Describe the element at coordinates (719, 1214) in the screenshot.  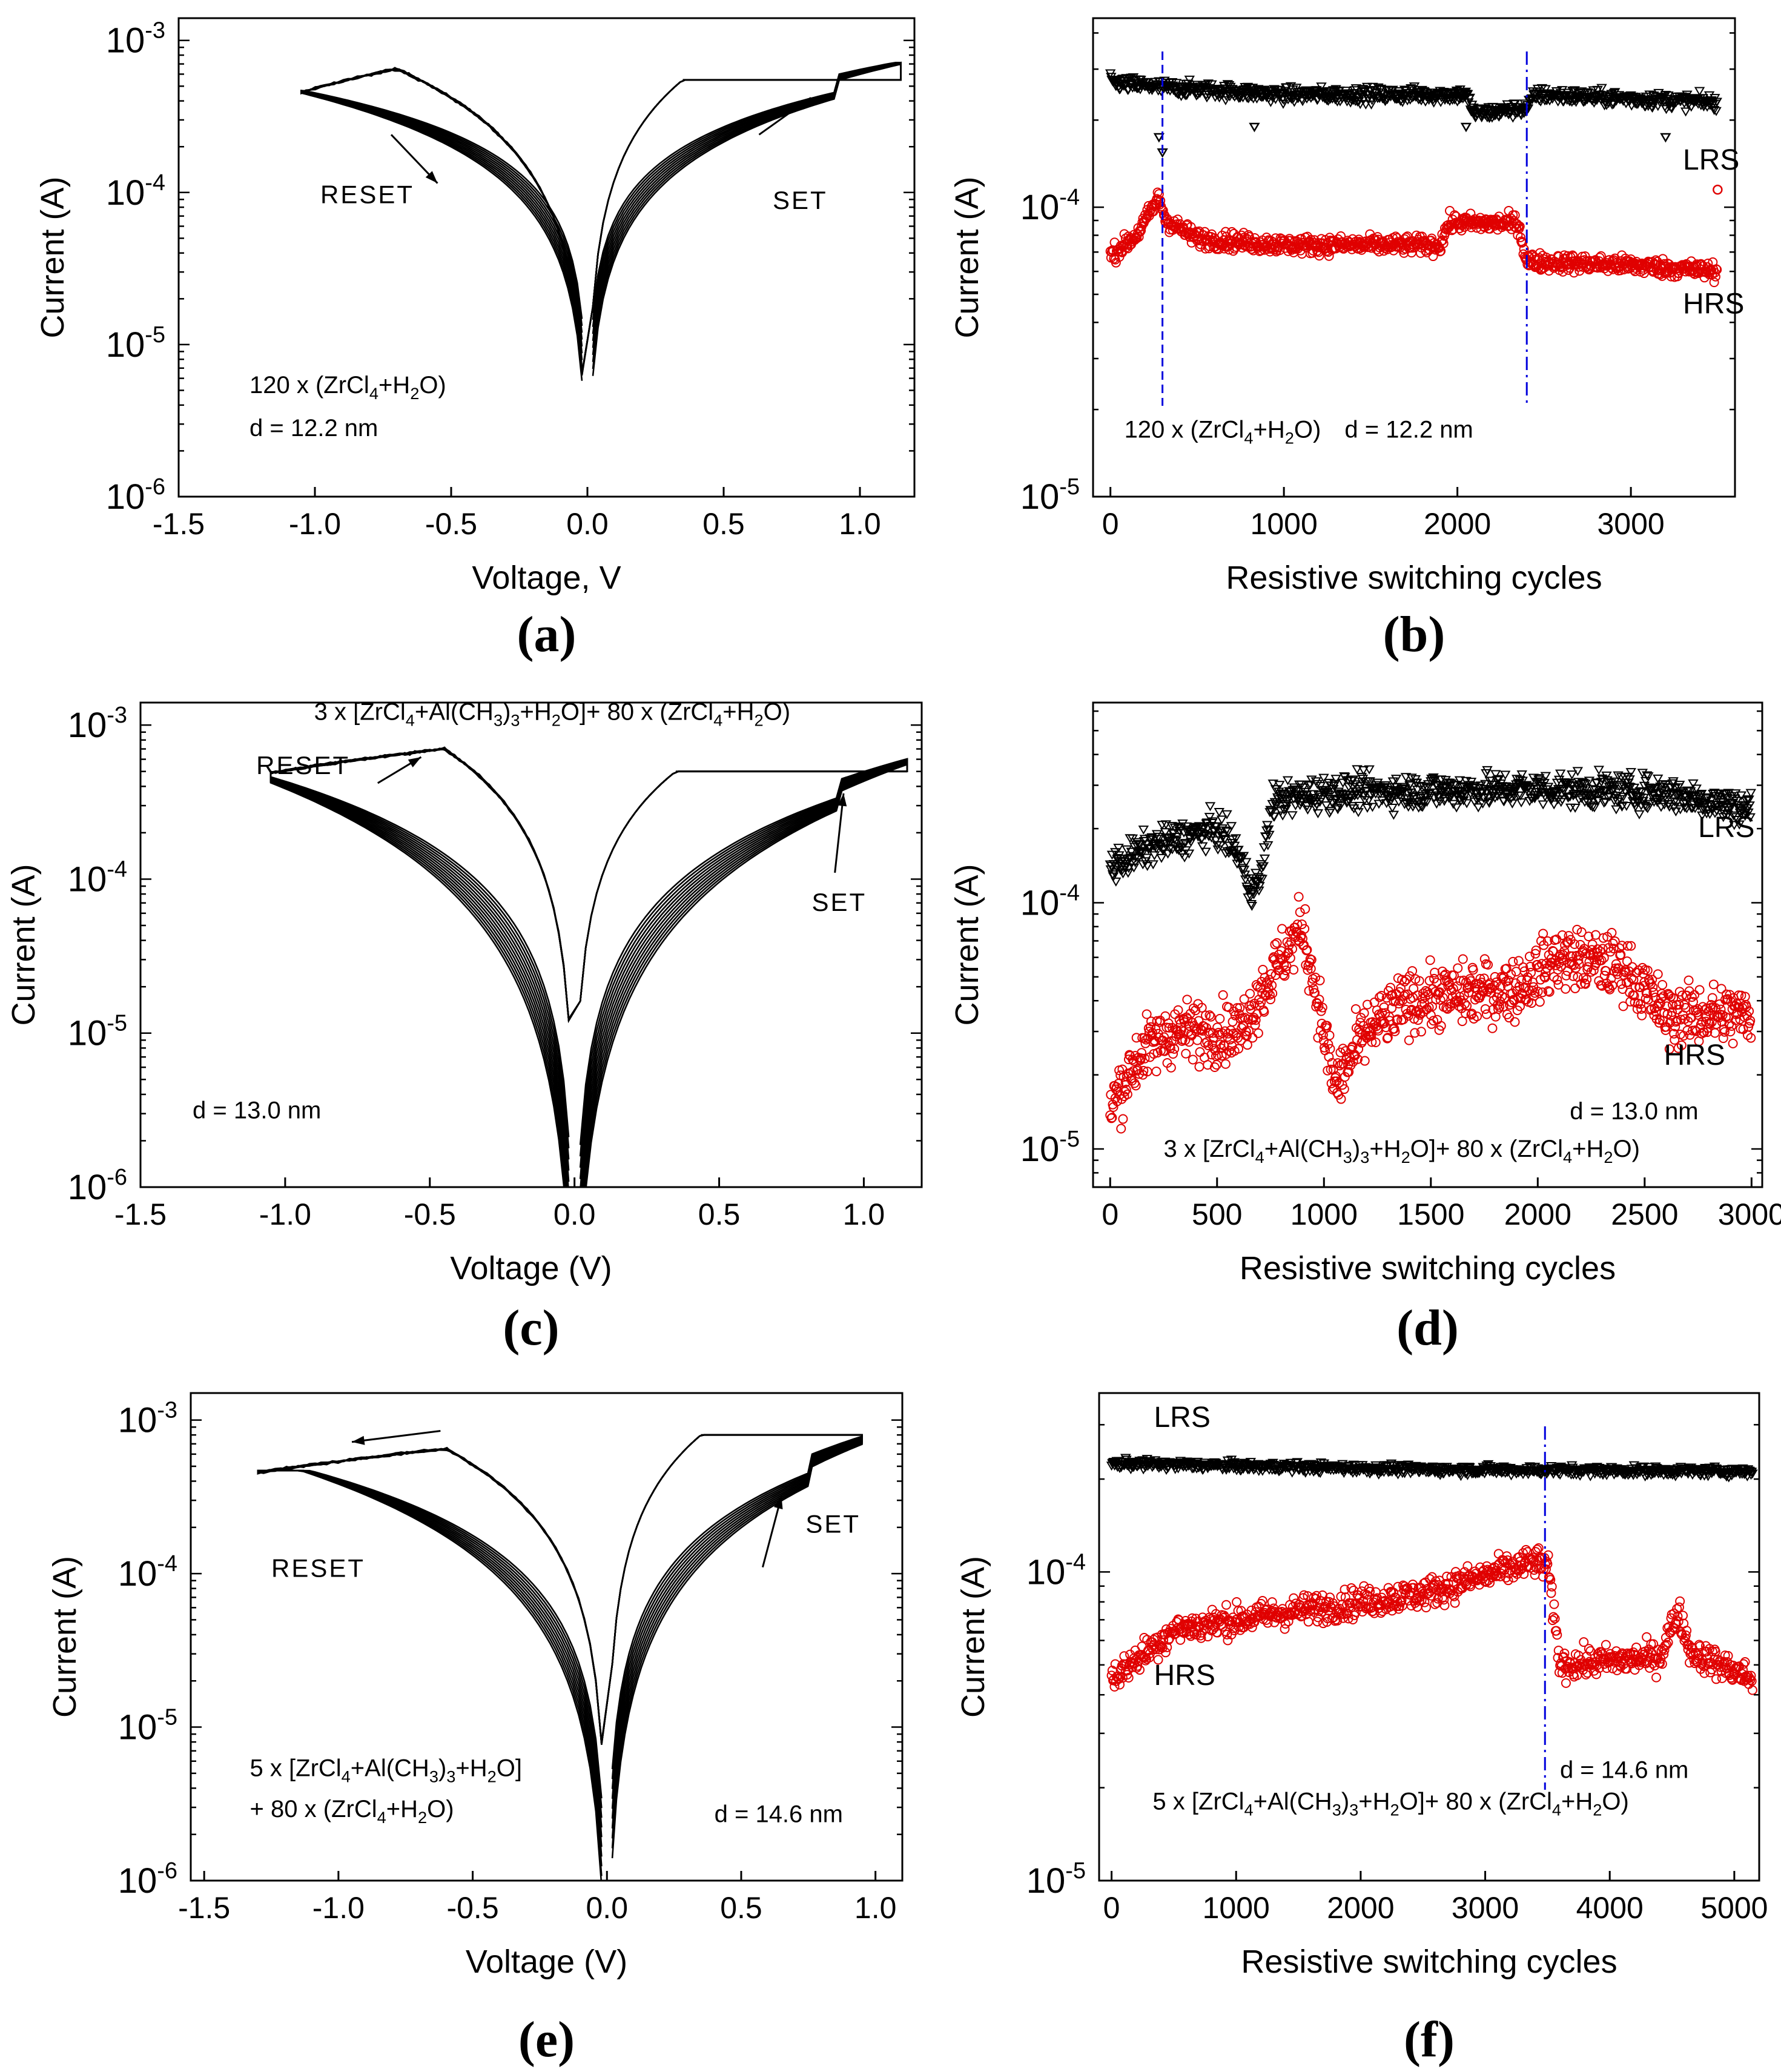
I see `x-tick-label: 0.5` at that location.